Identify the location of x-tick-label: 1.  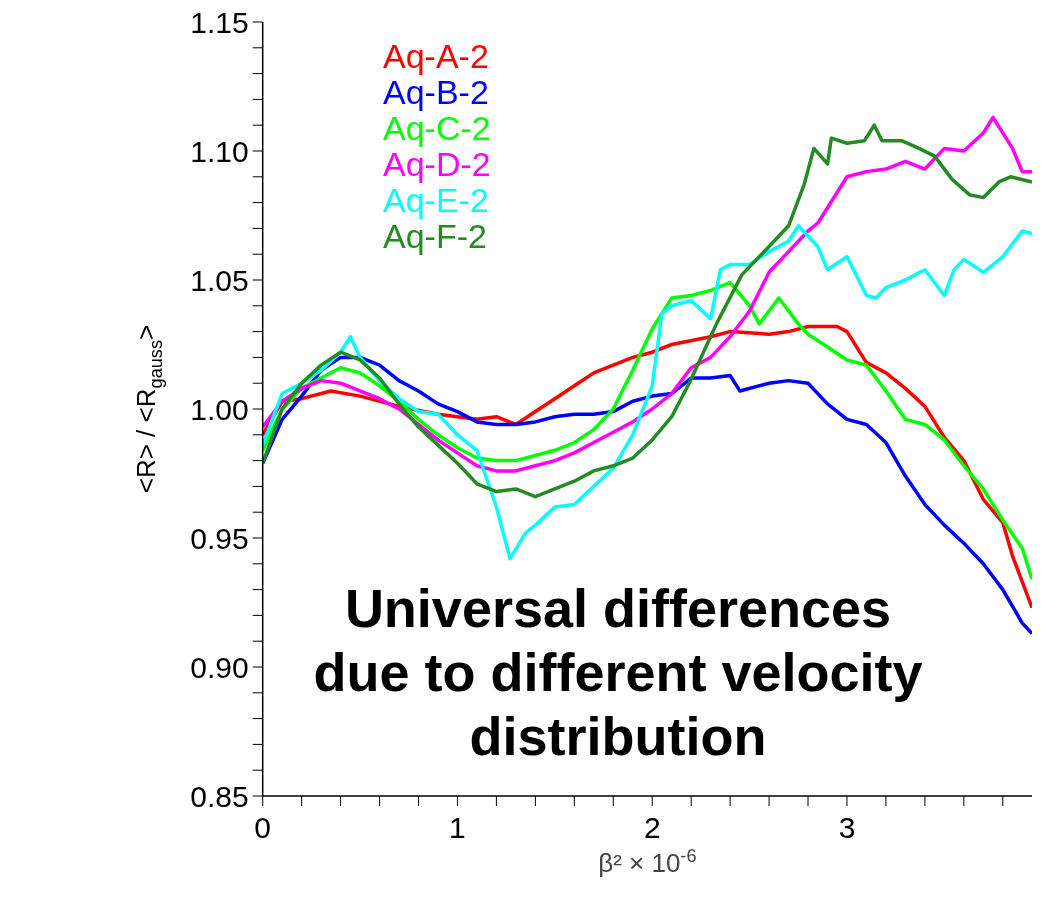
(457, 827).